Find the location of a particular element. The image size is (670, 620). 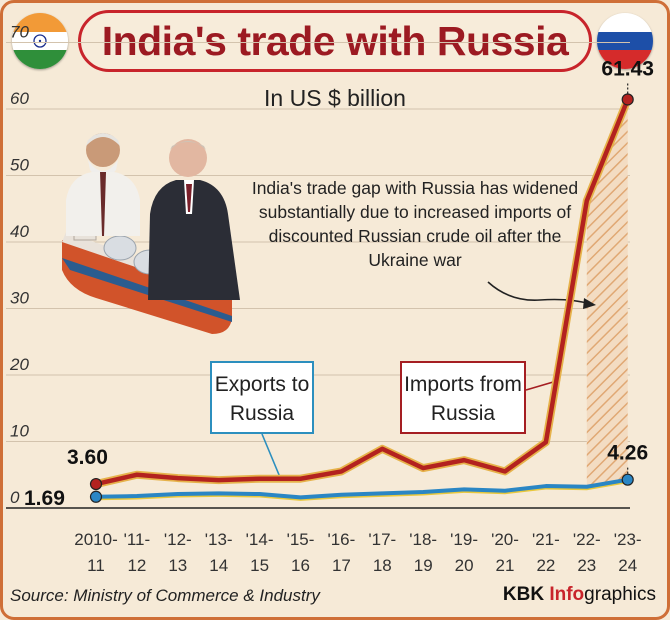

imports-start-point is located at coordinates (96, 484).